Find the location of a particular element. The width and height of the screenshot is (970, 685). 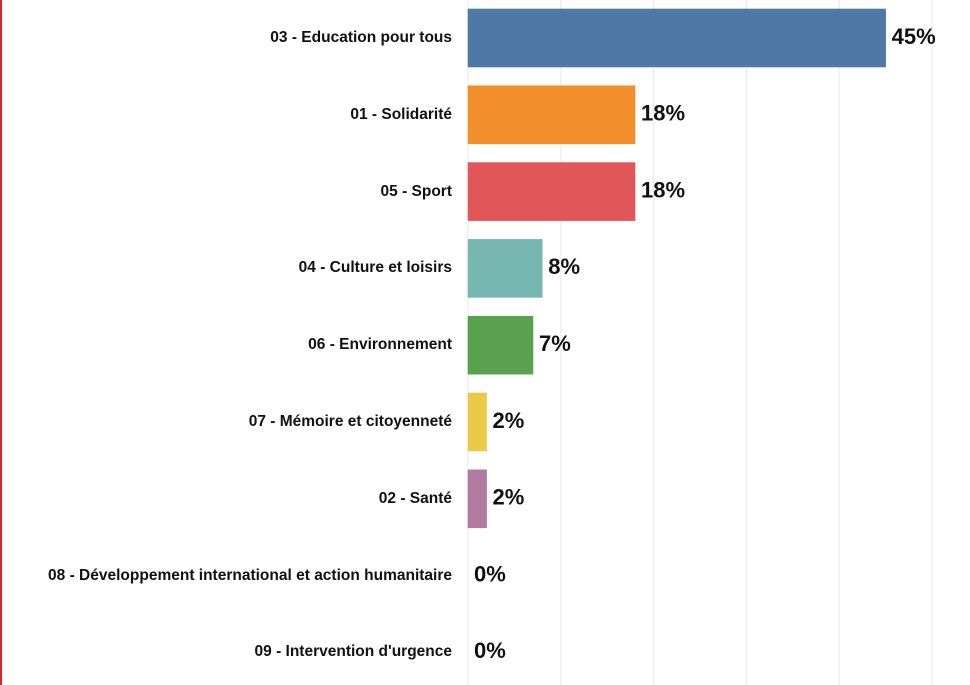

value-label: 8% is located at coordinates (564, 266).